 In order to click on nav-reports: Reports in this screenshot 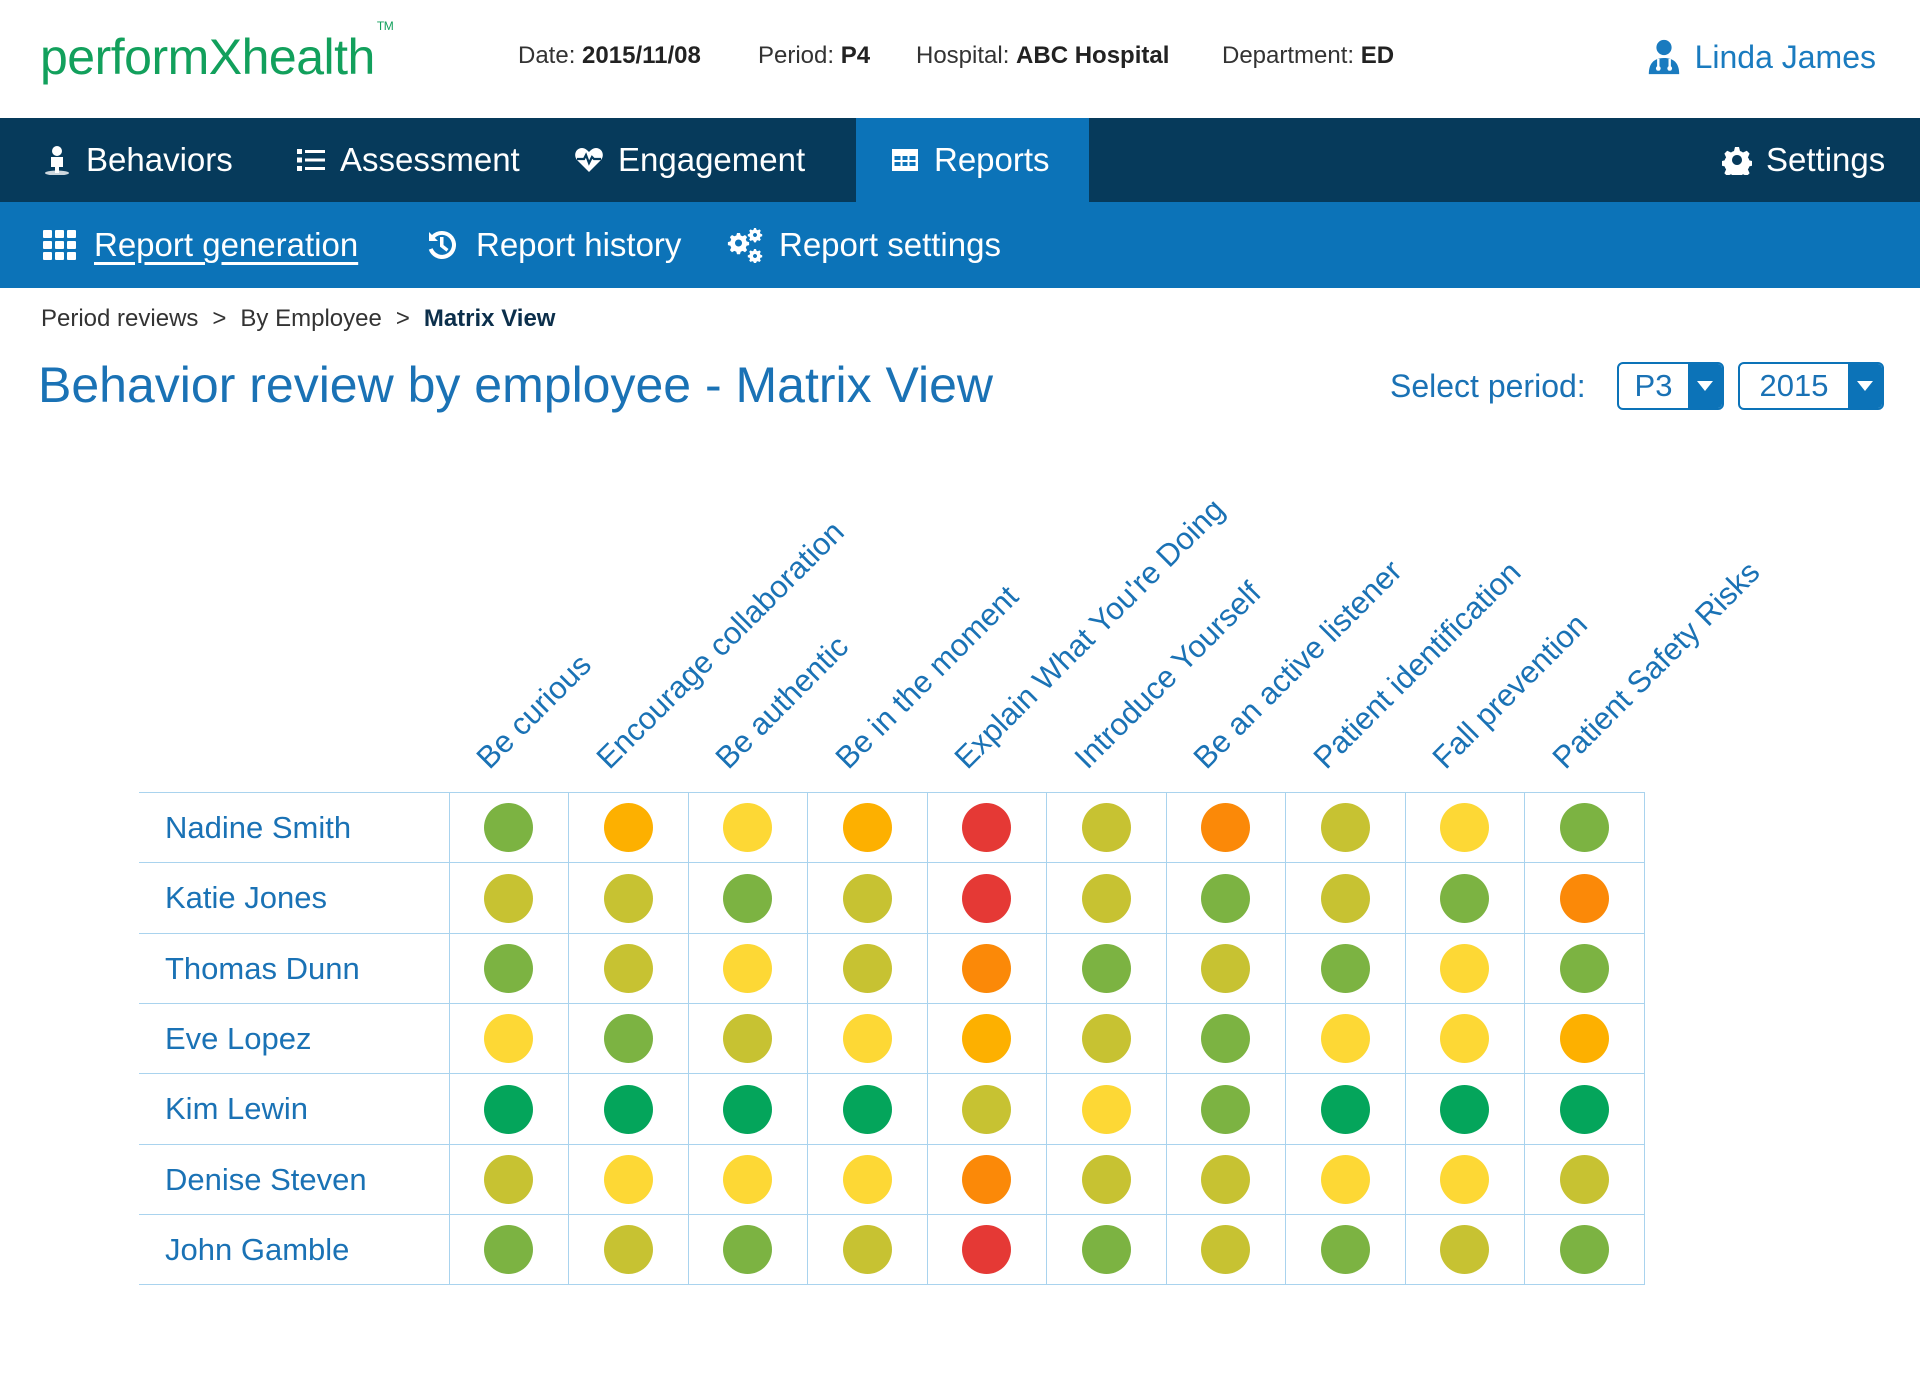, I will do `click(972, 160)`.